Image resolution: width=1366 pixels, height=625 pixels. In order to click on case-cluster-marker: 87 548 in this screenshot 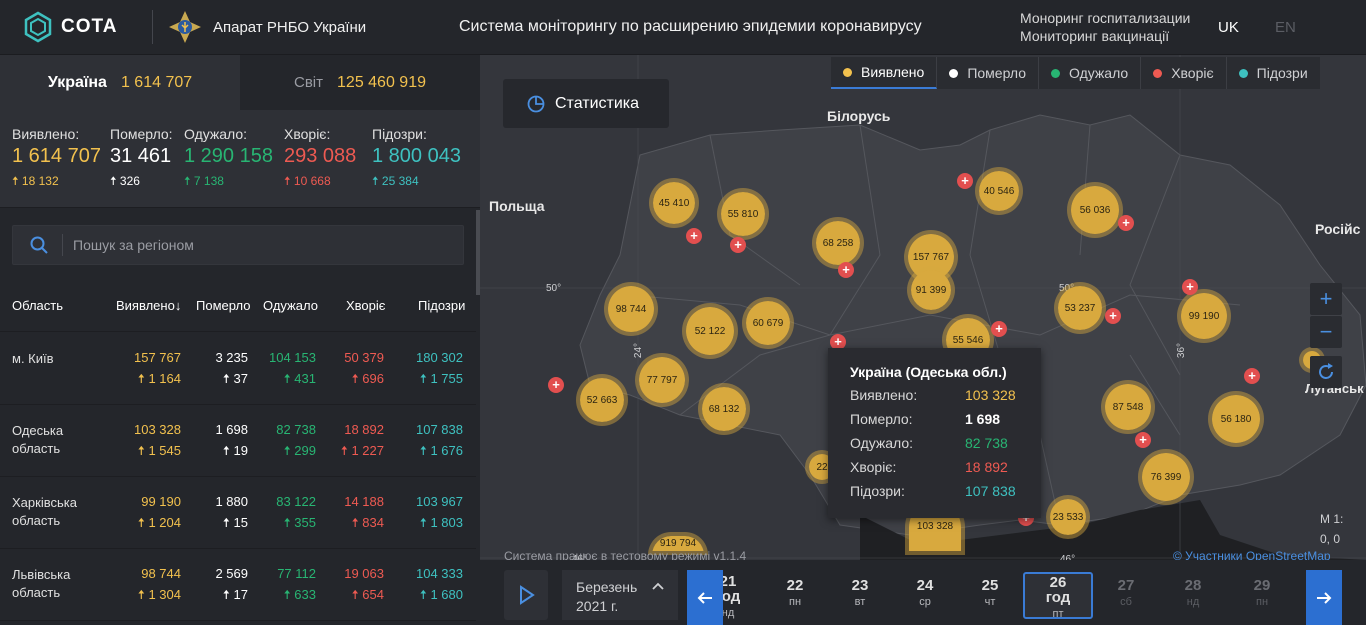, I will do `click(1128, 407)`.